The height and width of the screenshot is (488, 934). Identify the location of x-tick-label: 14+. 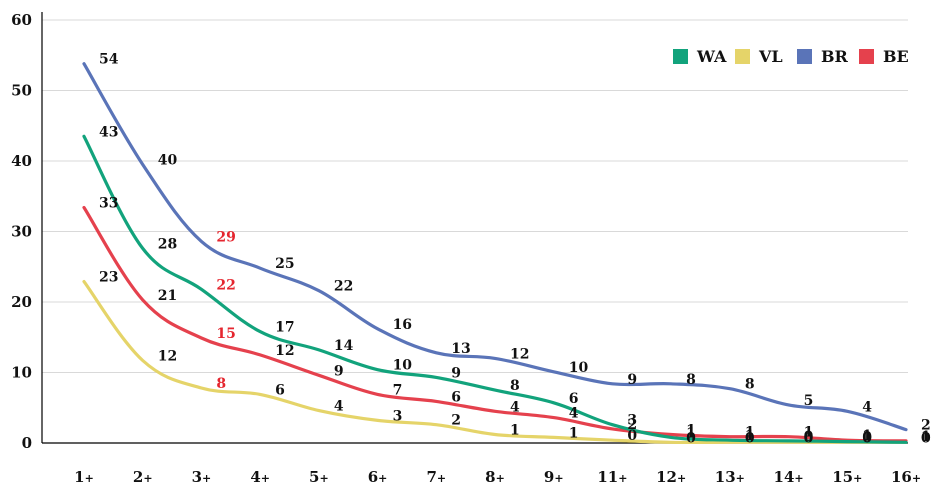
(789, 477).